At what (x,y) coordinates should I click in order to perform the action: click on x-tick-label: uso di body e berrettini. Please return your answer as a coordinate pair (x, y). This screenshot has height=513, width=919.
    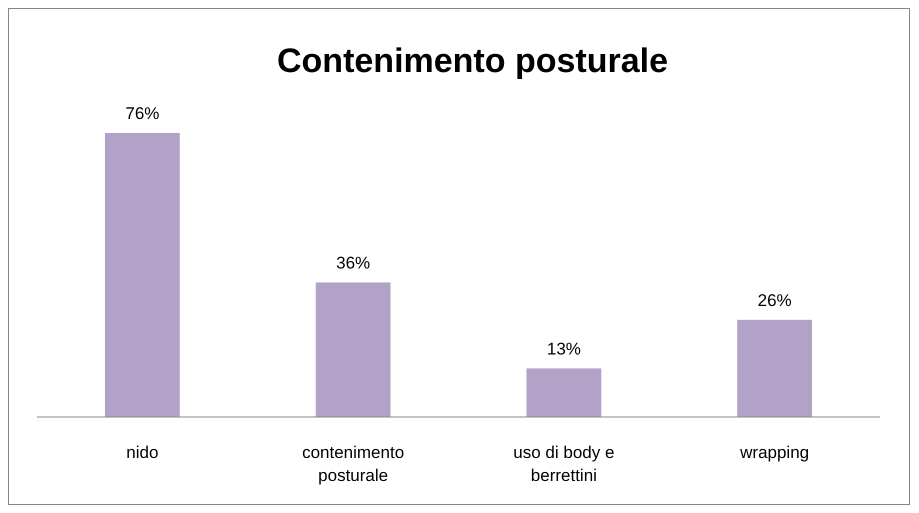
    Looking at the image, I should click on (563, 464).